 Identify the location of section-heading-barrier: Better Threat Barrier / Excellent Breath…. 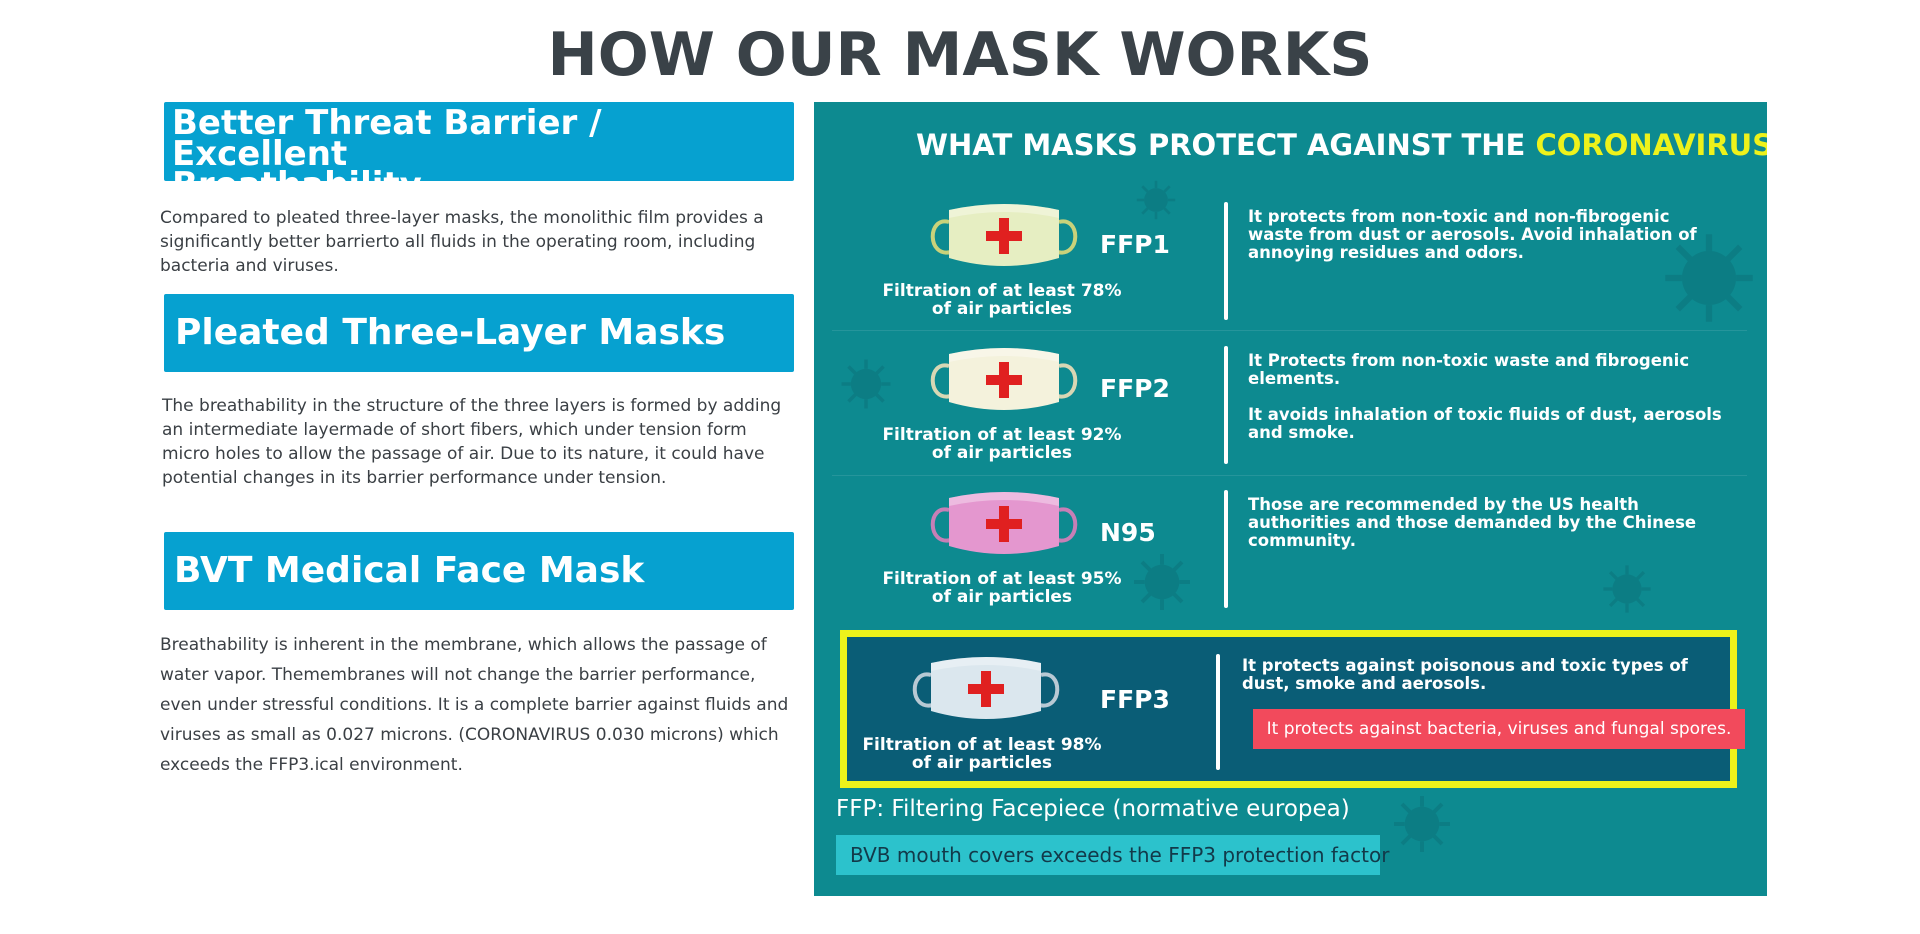
(479, 152).